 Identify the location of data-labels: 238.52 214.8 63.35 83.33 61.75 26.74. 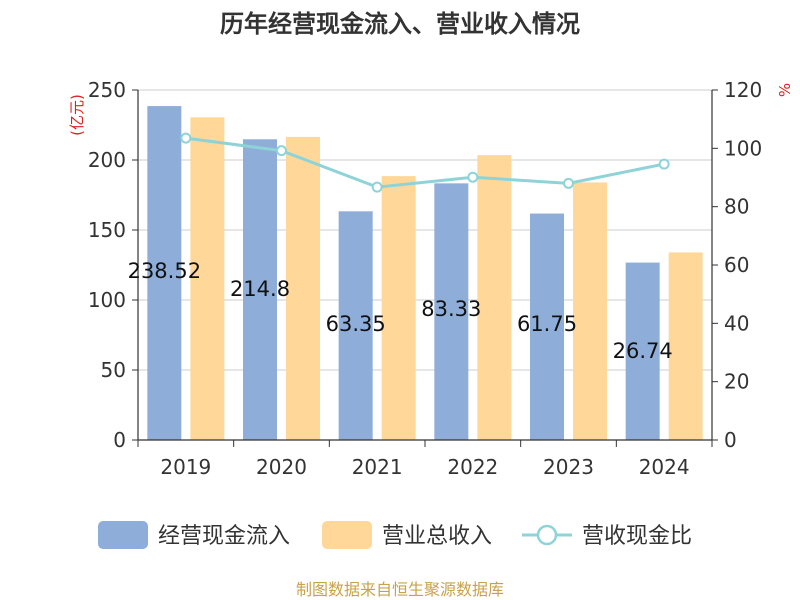
(400, 311).